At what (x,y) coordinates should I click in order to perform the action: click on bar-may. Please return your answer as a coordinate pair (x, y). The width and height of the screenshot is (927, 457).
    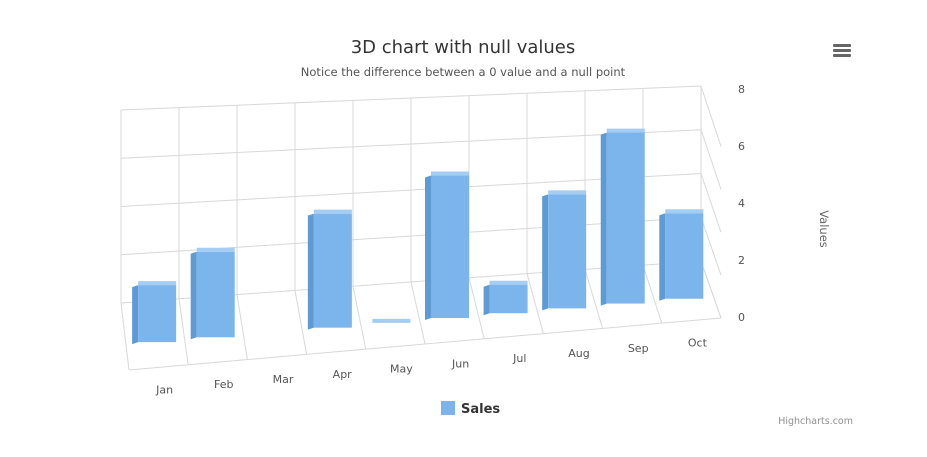
    Looking at the image, I should click on (388, 321).